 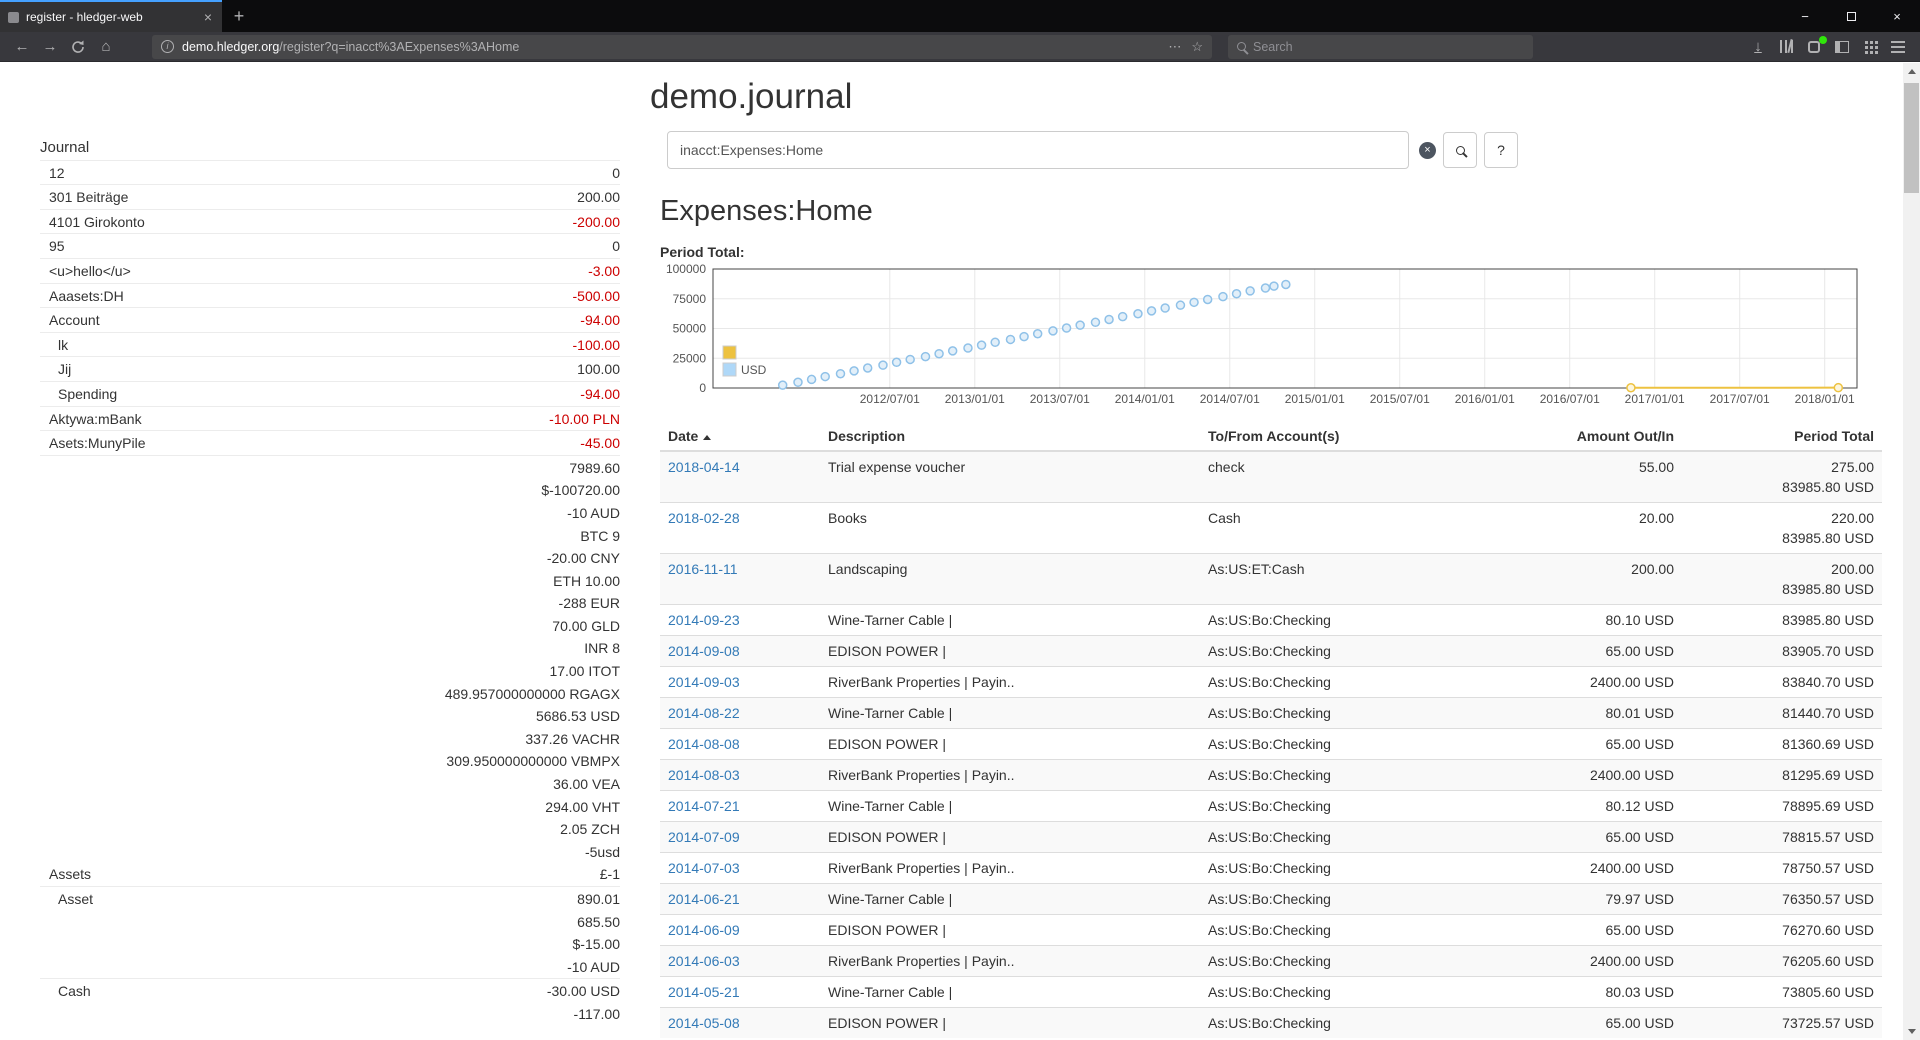 What do you see at coordinates (1911, 551) in the screenshot?
I see `vertical-scrollbar` at bounding box center [1911, 551].